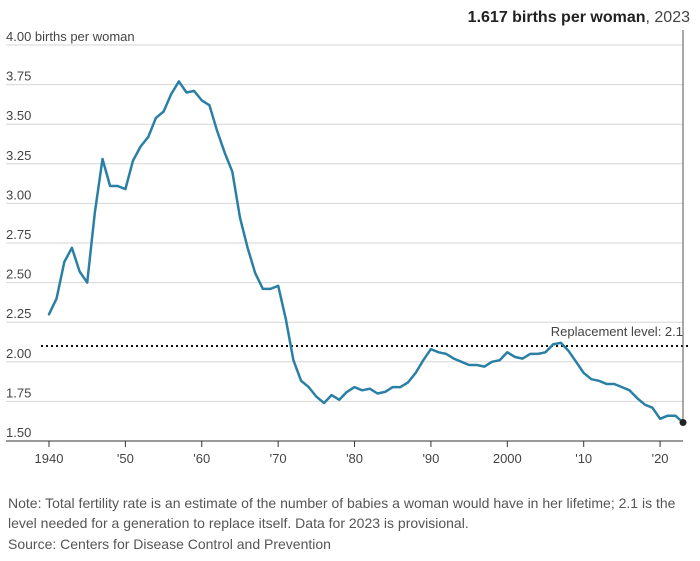 This screenshot has width=700, height=561. What do you see at coordinates (18, 274) in the screenshot?
I see `y-tick-label: 2.50` at bounding box center [18, 274].